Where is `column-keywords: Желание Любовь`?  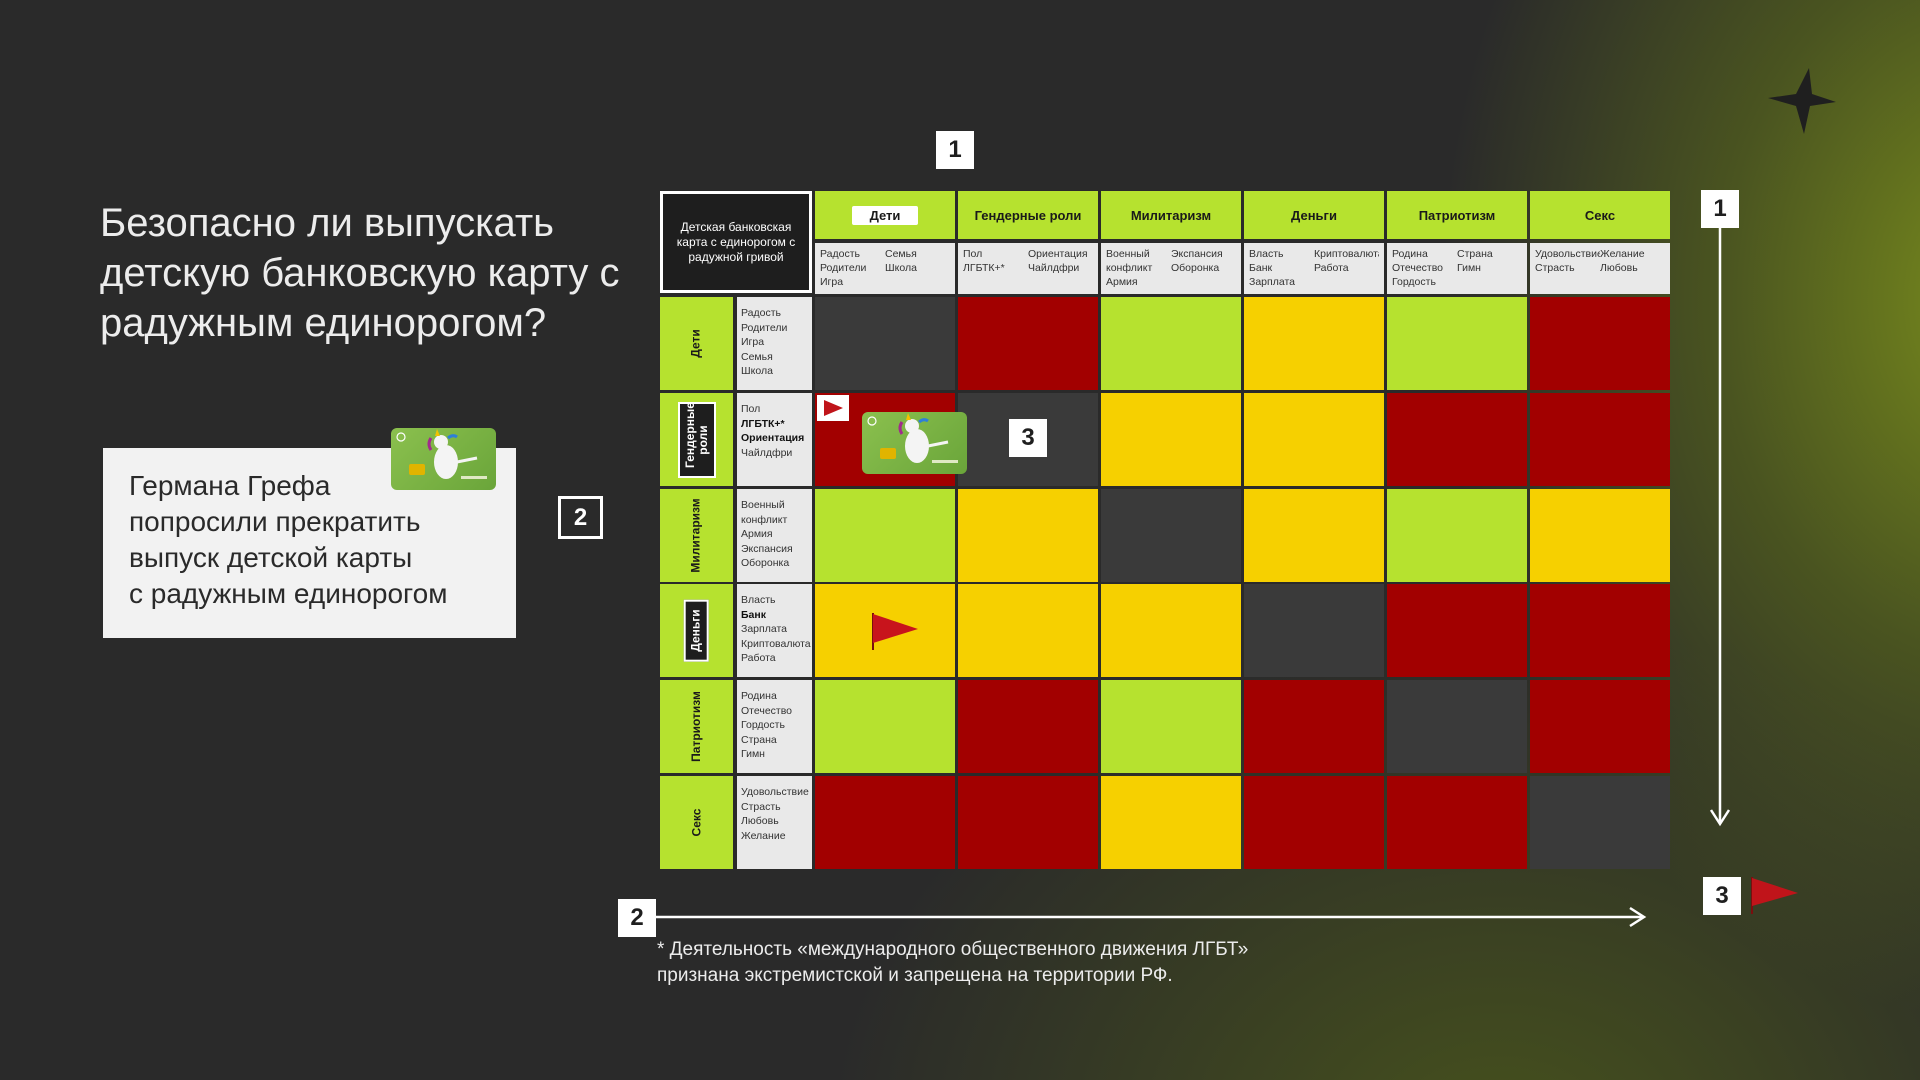 column-keywords: Желание Любовь is located at coordinates (1632, 268).